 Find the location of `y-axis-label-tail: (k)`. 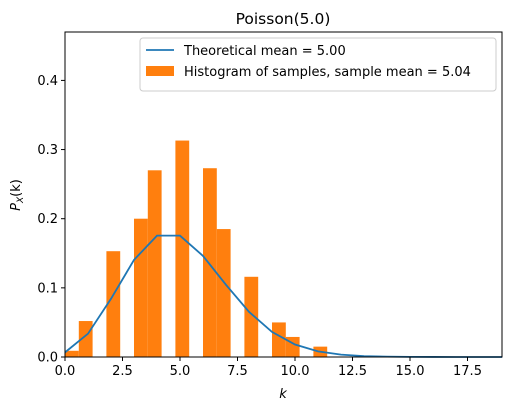

y-axis-label-tail: (k) is located at coordinates (16, 188).